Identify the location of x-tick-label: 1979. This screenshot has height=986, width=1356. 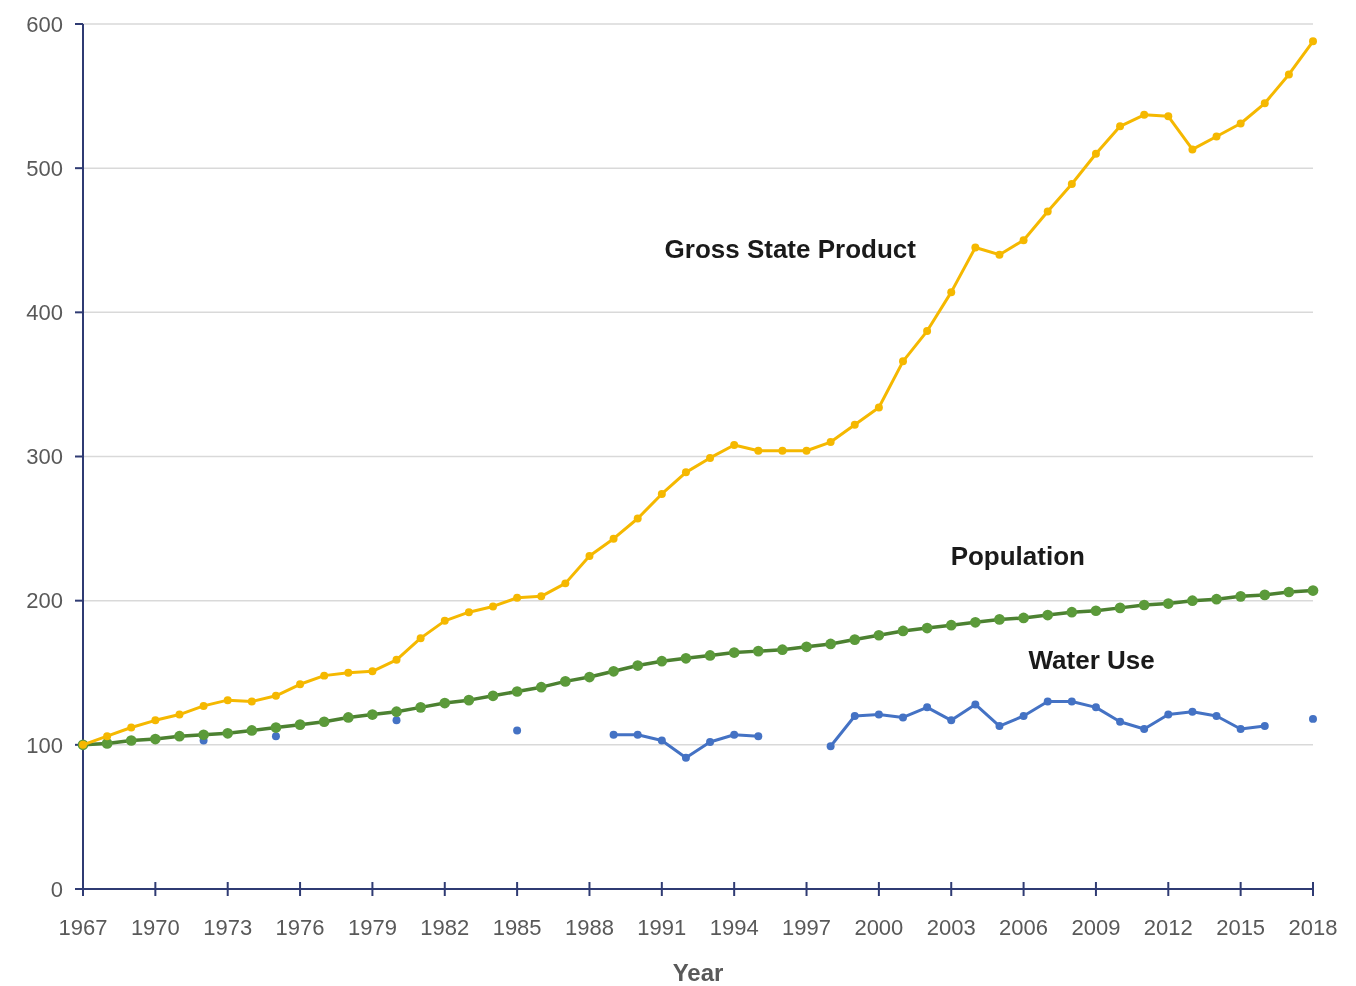
(372, 927).